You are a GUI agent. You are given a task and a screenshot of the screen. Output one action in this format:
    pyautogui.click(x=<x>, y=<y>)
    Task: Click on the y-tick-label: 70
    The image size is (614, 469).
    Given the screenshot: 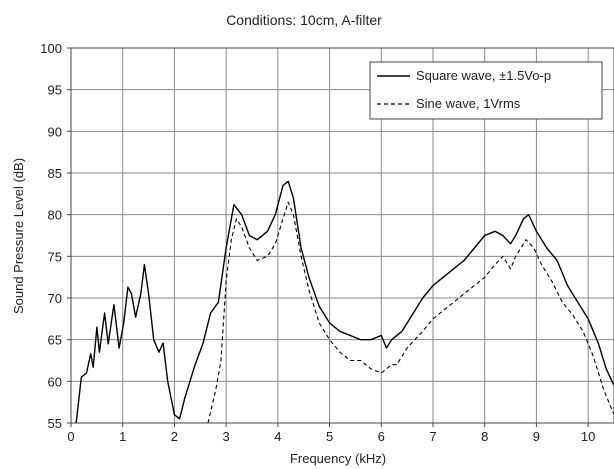 What is the action you would take?
    pyautogui.click(x=55, y=298)
    